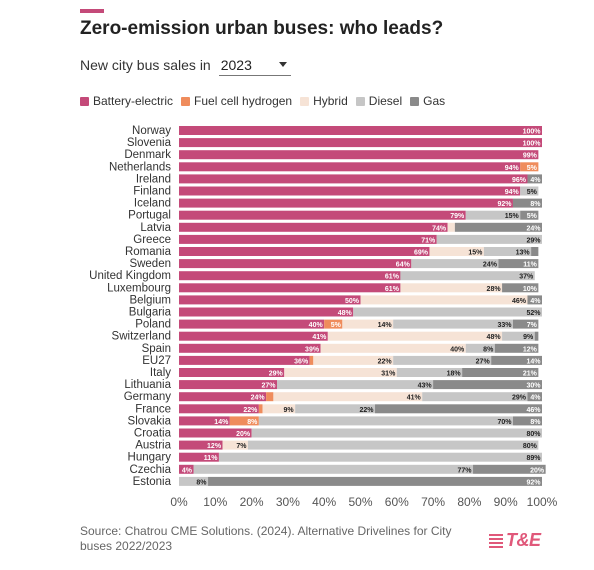 This screenshot has width=594, height=570. What do you see at coordinates (254, 65) in the screenshot?
I see `year-dropdown: 2023` at bounding box center [254, 65].